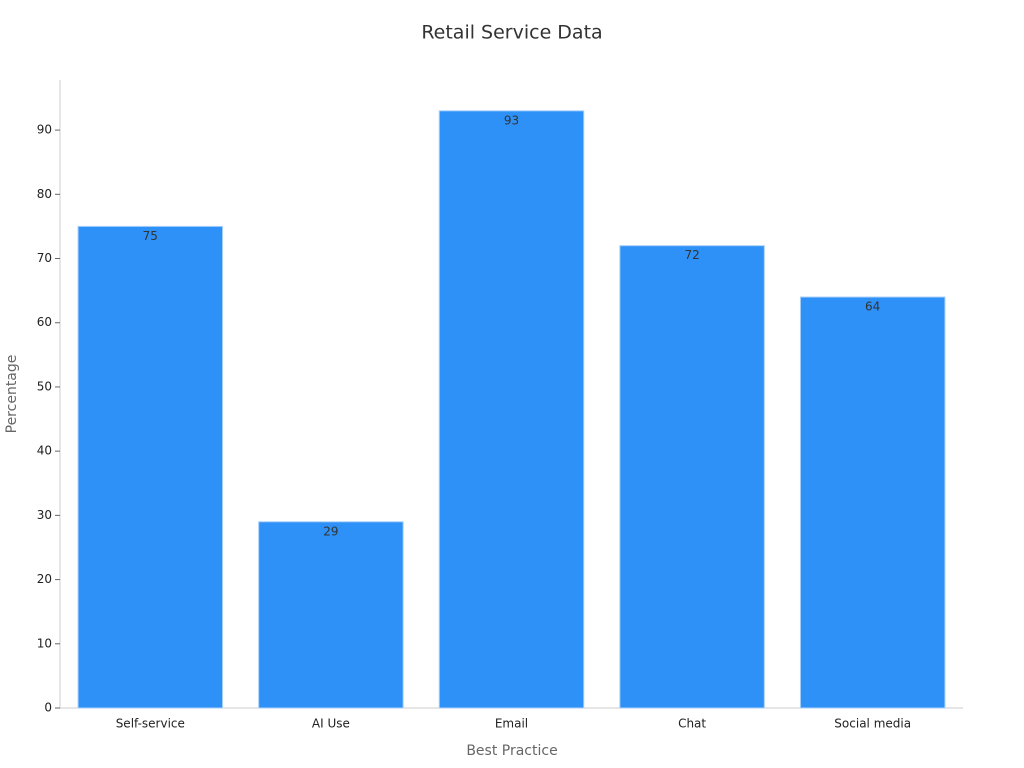  Describe the element at coordinates (331, 724) in the screenshot. I see `x-tick-label: AI Use` at that location.